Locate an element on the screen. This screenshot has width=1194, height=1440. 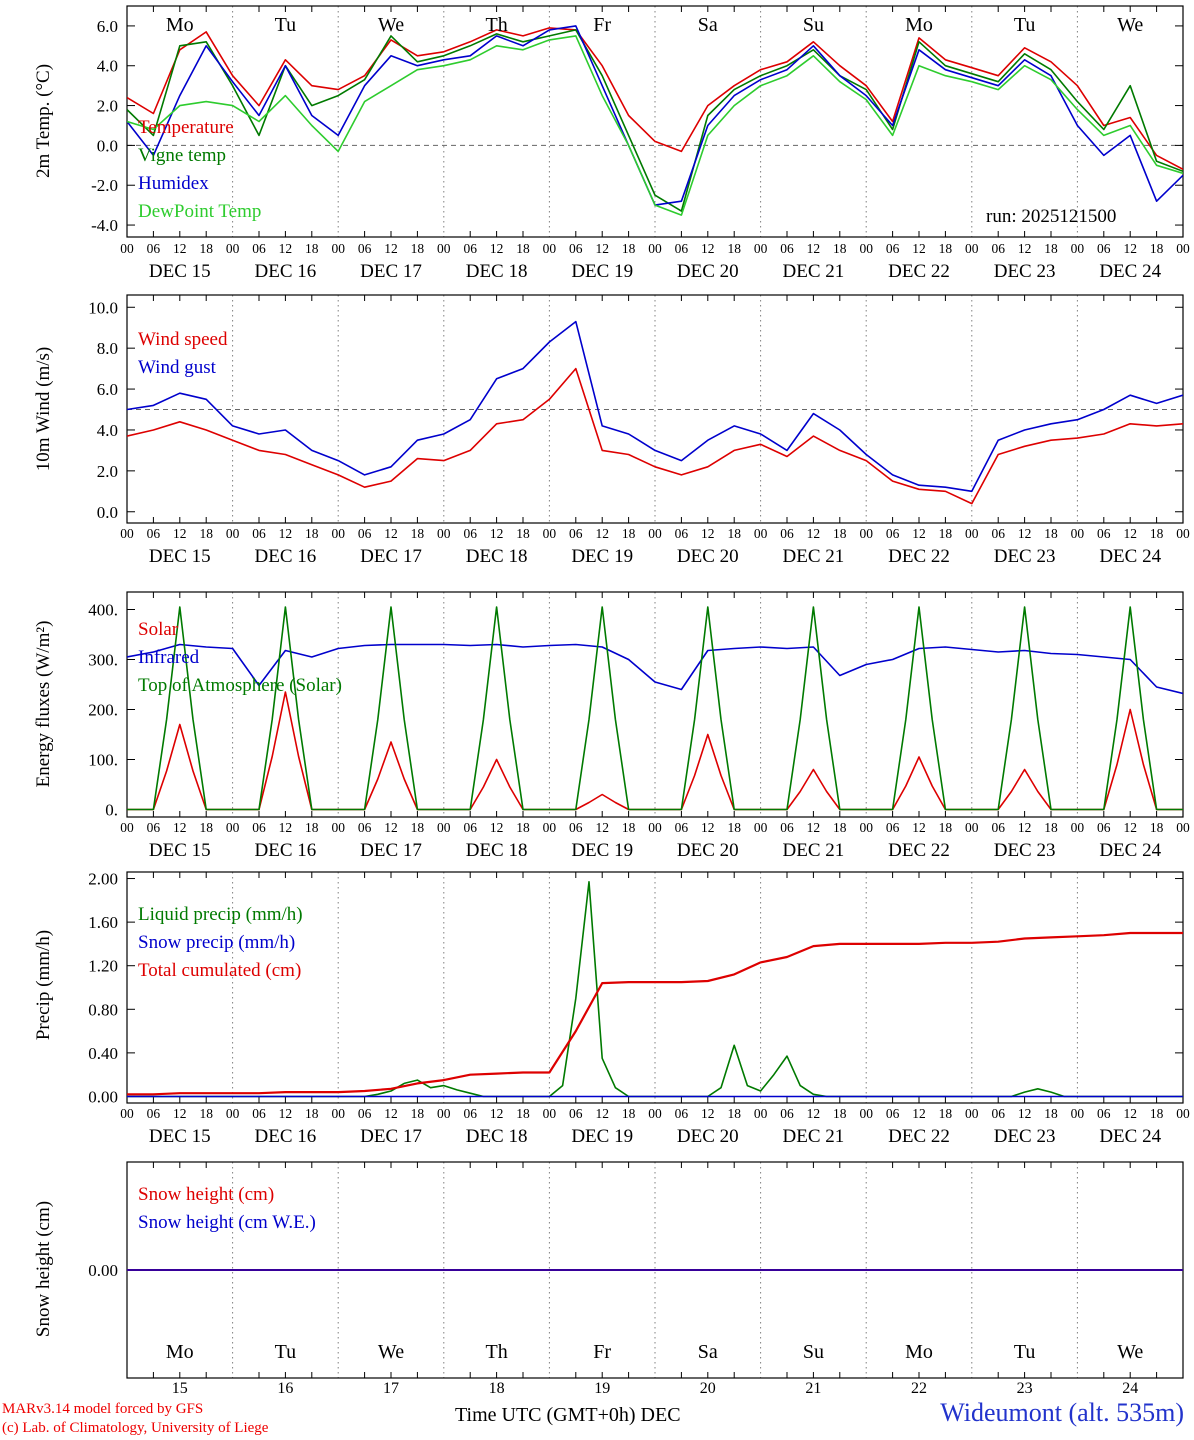
svg-text: DEC 15 is located at coordinates (180, 271).